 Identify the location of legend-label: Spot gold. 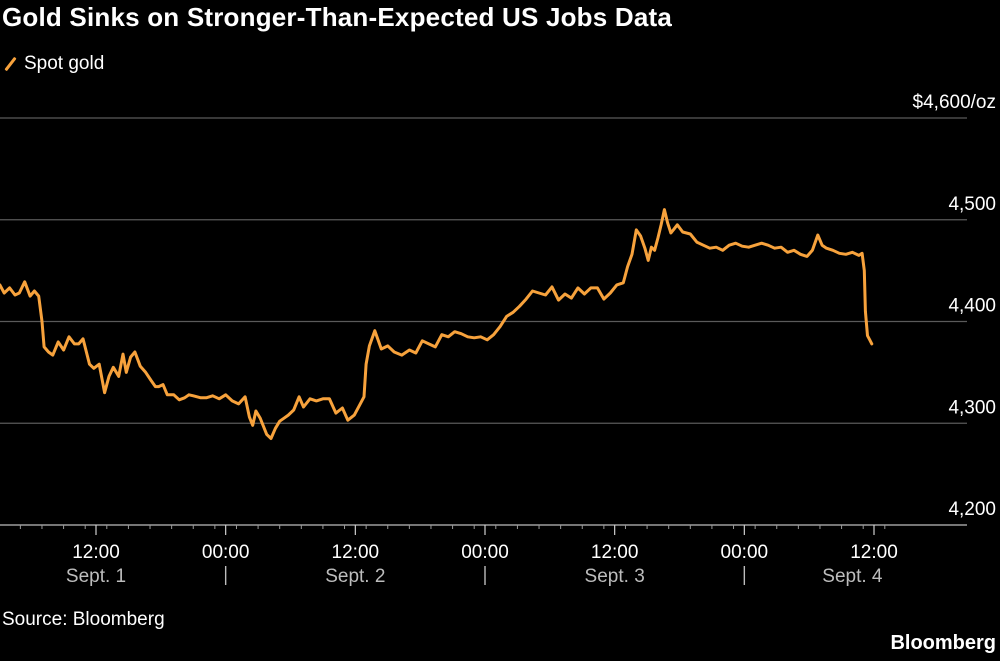
(64, 63).